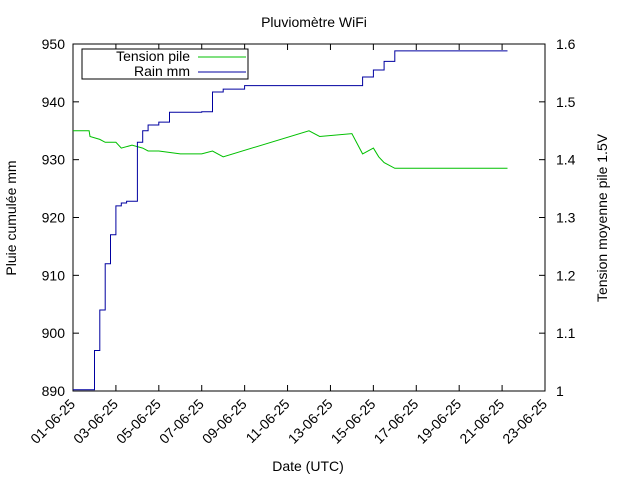 The height and width of the screenshot is (480, 640). Describe the element at coordinates (566, 44) in the screenshot. I see `y2-tick-label: 1.6` at that location.